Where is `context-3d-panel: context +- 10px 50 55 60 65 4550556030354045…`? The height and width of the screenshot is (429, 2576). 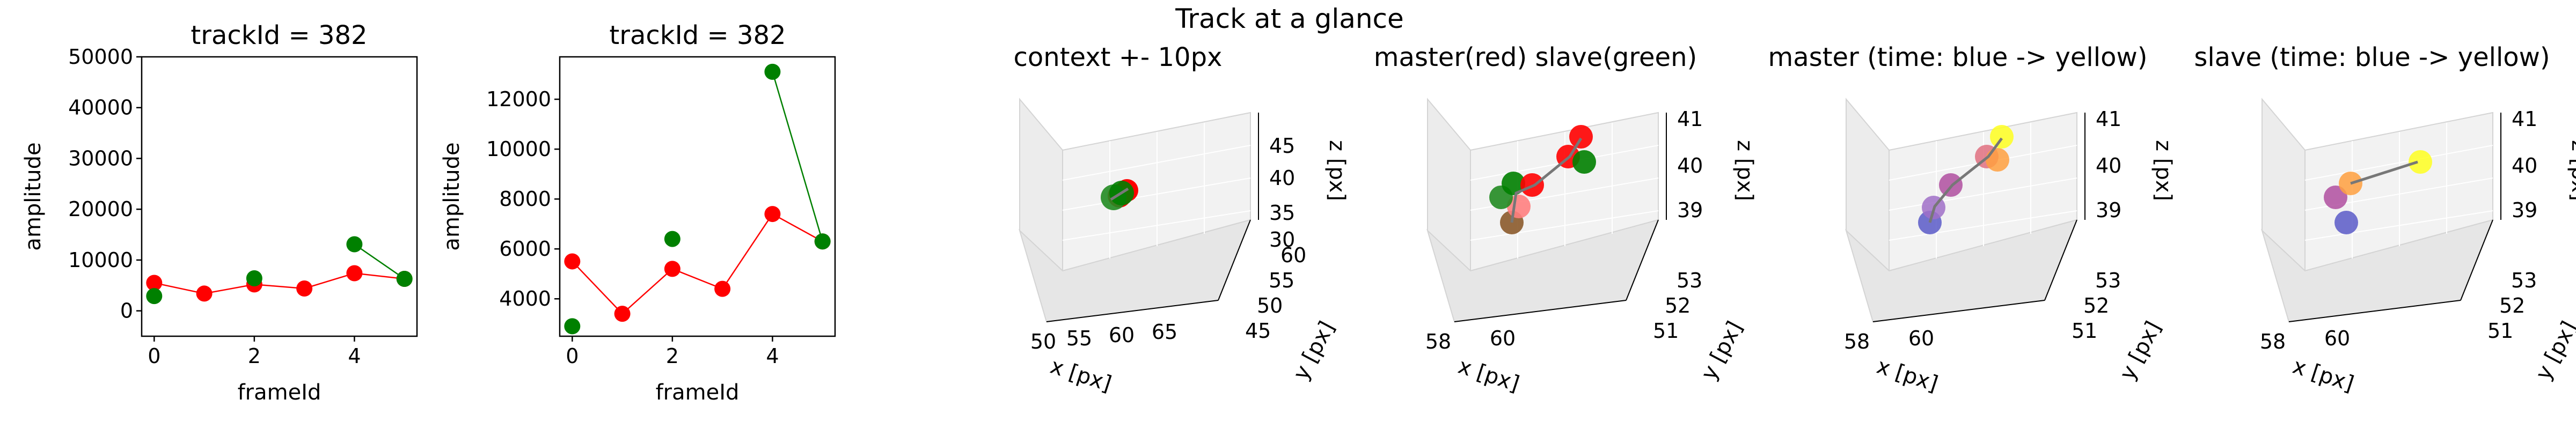
context-3d-panel: context +- 10px 50 55 60 65 4550556030354045… is located at coordinates (1181, 219).